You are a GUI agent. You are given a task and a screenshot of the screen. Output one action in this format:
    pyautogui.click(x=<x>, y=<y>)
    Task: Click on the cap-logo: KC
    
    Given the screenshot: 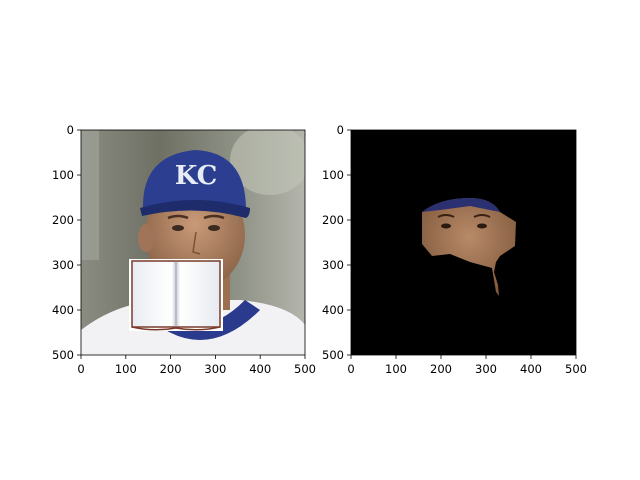 What is the action you would take?
    pyautogui.click(x=196, y=176)
    